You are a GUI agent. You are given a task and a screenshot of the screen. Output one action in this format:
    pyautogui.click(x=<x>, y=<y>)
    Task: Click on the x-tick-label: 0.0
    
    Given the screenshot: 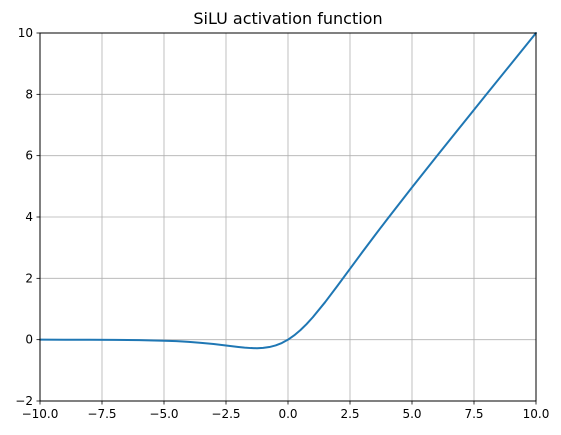 What is the action you would take?
    pyautogui.click(x=287, y=414)
    